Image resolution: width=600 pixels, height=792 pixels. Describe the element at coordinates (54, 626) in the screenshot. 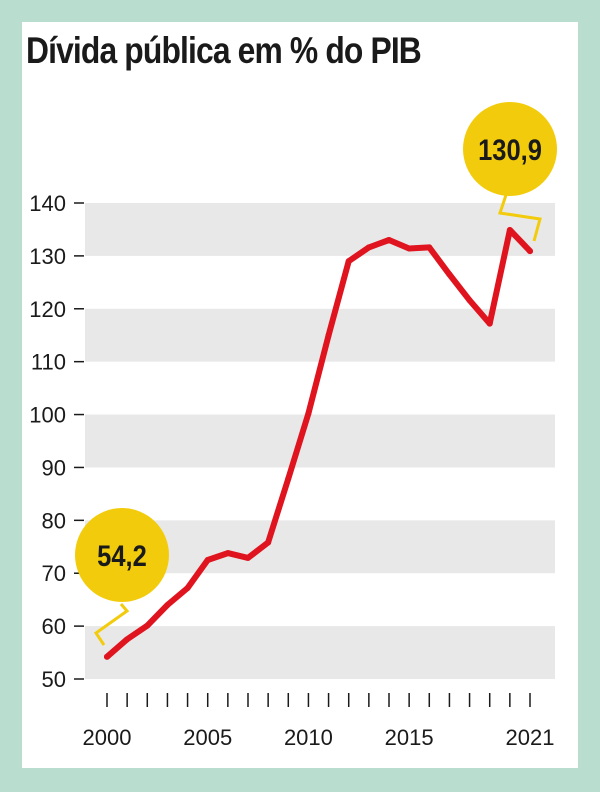

I see `y-tick-label: 60` at that location.